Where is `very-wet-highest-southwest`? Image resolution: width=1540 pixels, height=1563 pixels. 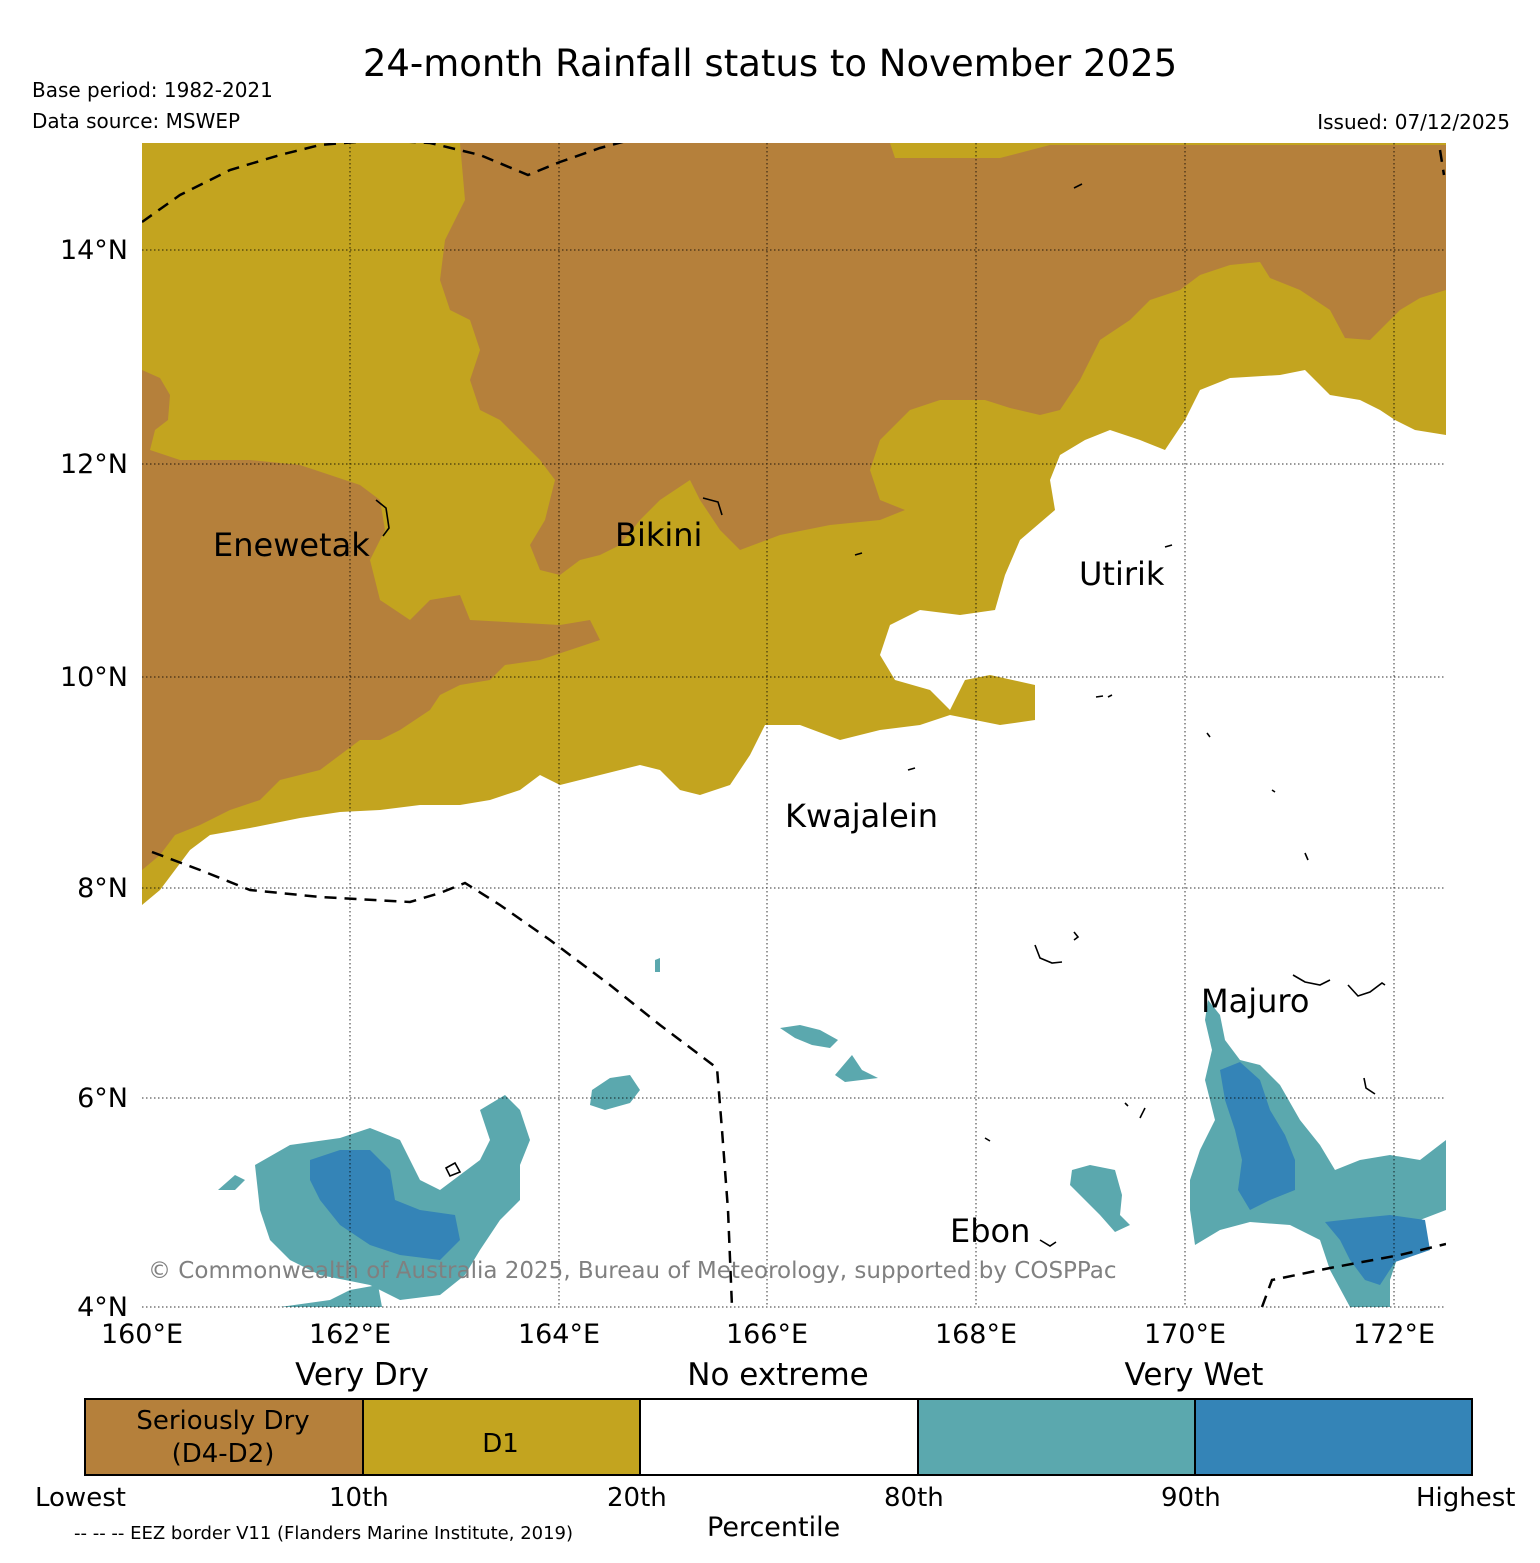 very-wet-highest-southwest is located at coordinates (385, 1205).